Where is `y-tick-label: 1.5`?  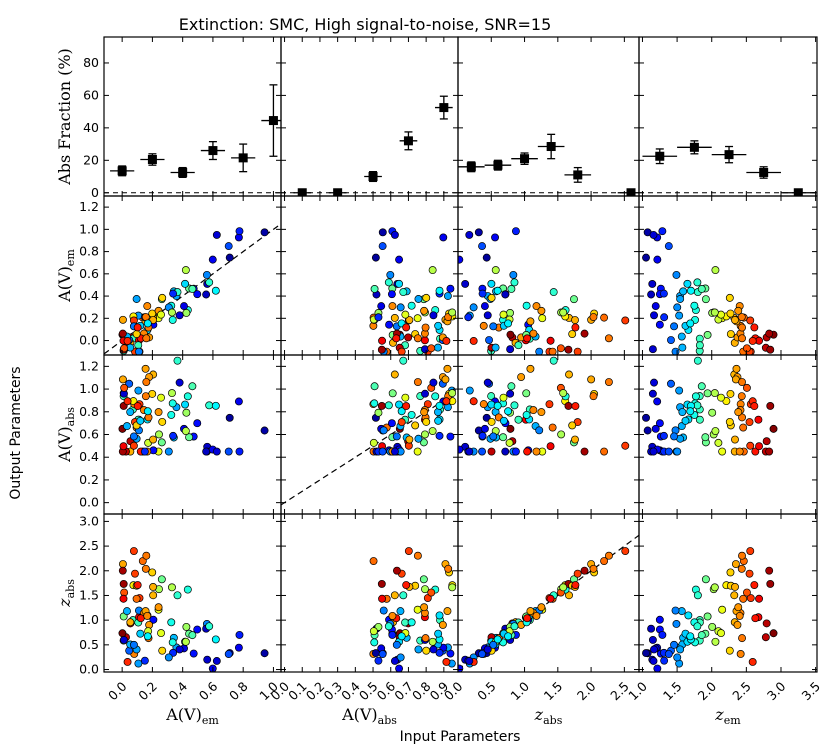
y-tick-label: 1.5 is located at coordinates (89, 594).